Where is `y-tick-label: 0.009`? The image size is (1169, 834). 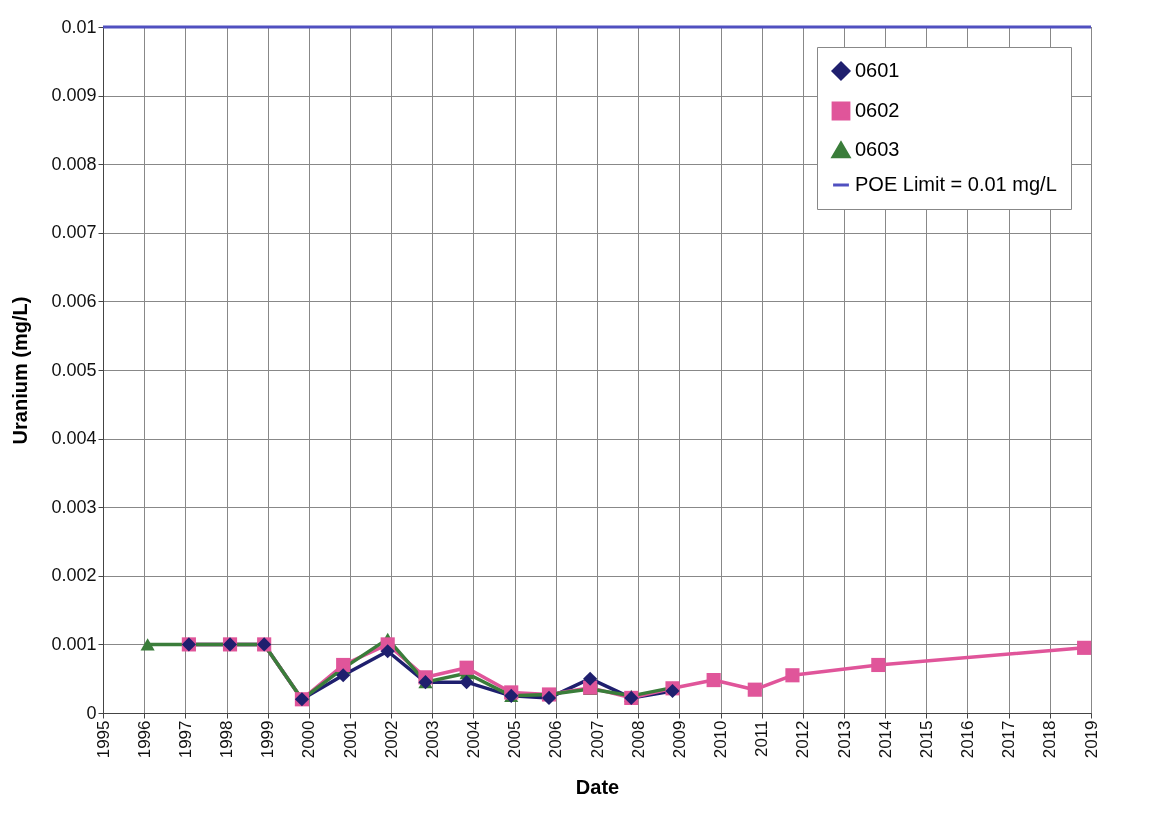 y-tick-label: 0.009 is located at coordinates (74, 95).